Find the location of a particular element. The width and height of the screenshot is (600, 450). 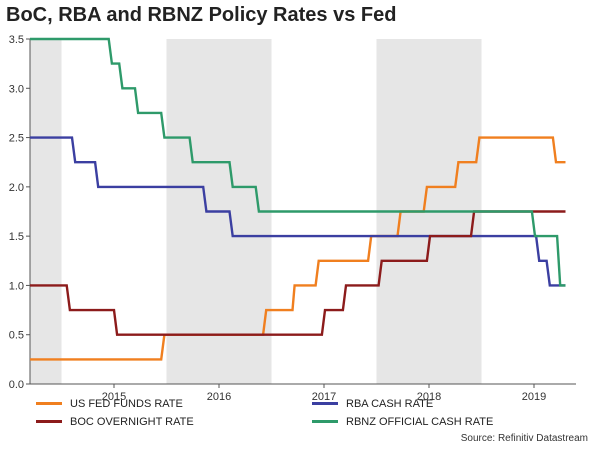

legend-item-boc: BOC OVERNIGHT RATE is located at coordinates (115, 422).